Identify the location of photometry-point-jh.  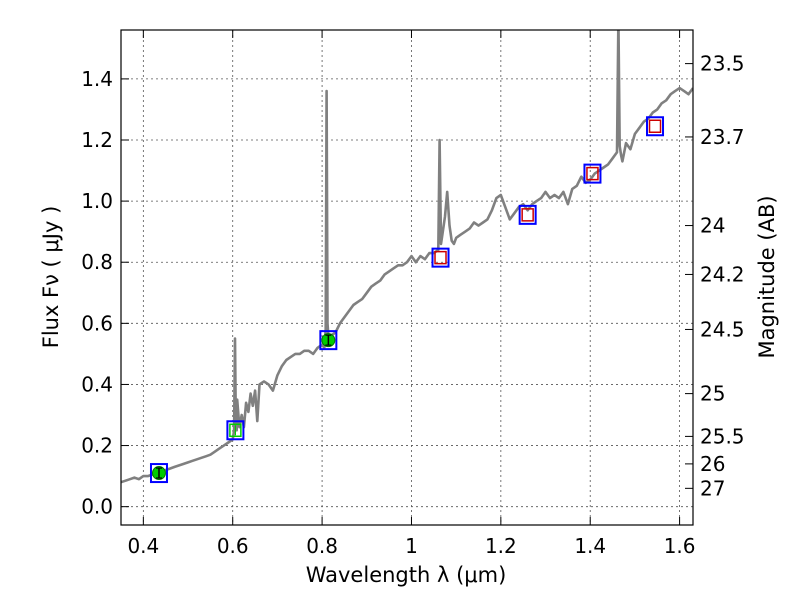
(592, 173).